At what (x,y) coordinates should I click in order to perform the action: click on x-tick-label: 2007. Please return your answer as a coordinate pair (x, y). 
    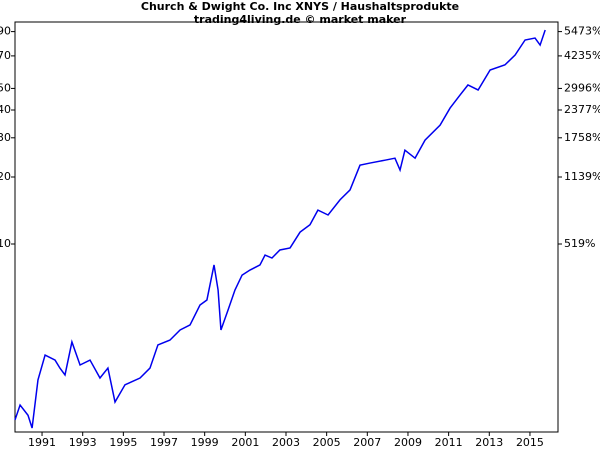
    Looking at the image, I should click on (367, 442).